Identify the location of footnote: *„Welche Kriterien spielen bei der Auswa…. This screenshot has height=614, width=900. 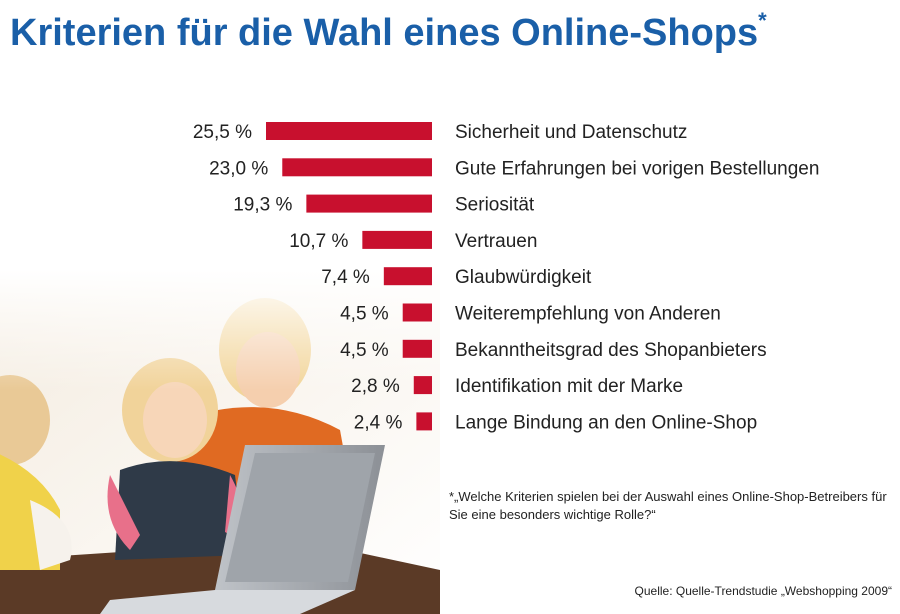
(668, 505).